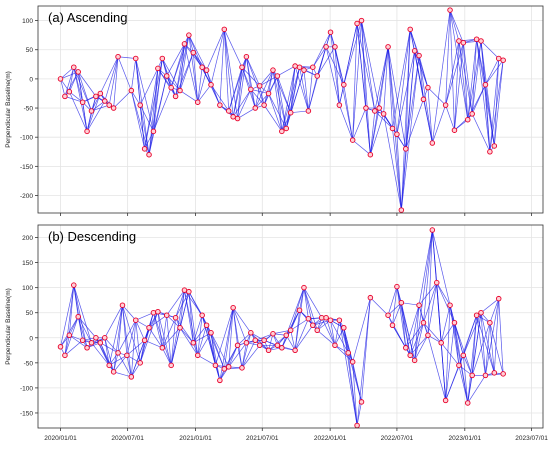 The height and width of the screenshot is (450, 550). I want to click on y-tick-label: 100, so click(27, 288).